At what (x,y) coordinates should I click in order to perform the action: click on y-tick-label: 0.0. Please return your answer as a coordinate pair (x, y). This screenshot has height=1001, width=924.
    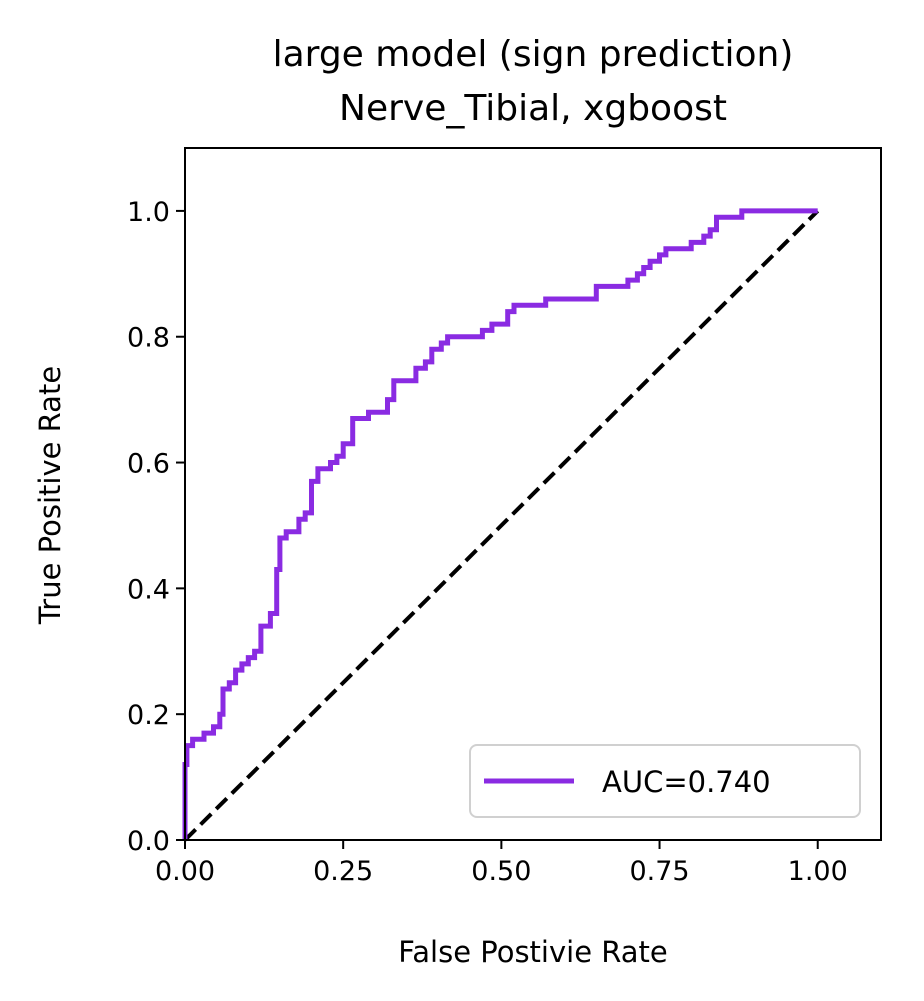
    Looking at the image, I should click on (148, 841).